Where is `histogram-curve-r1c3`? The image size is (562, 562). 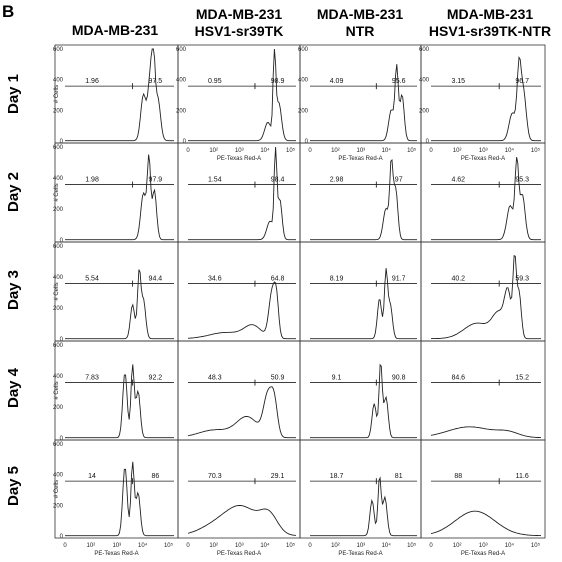 histogram-curve-r1c3 is located at coordinates (363, 103).